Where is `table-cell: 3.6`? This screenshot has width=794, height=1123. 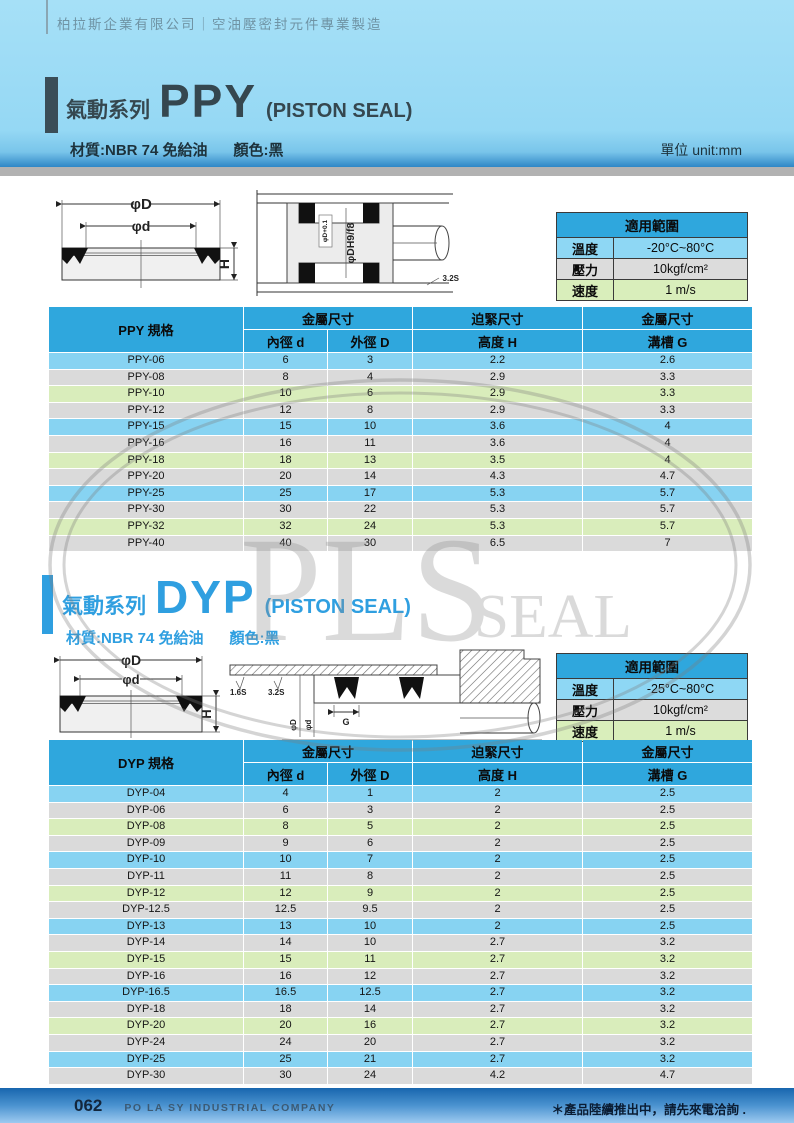
table-cell: 3.6 is located at coordinates (498, 443).